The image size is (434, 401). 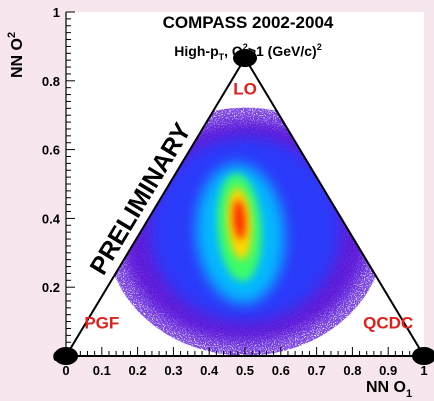 I want to click on x-tick-label: 0.4, so click(x=209, y=370).